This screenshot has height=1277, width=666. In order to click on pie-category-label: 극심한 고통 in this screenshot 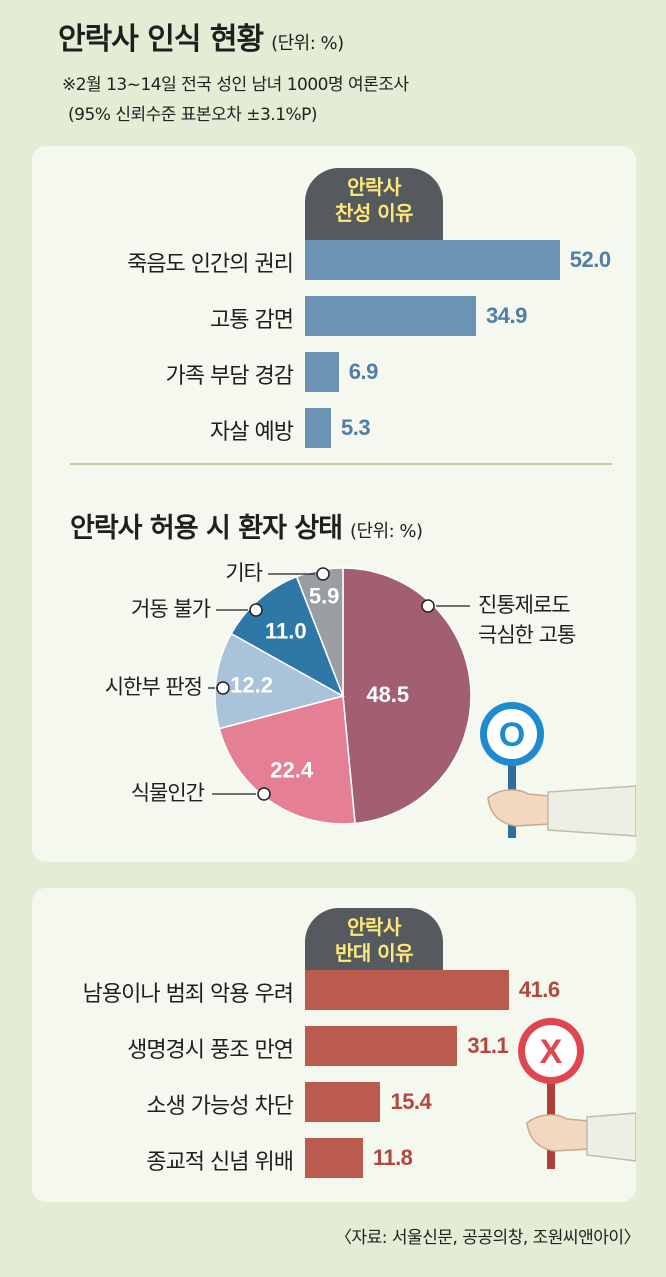, I will do `click(527, 635)`.